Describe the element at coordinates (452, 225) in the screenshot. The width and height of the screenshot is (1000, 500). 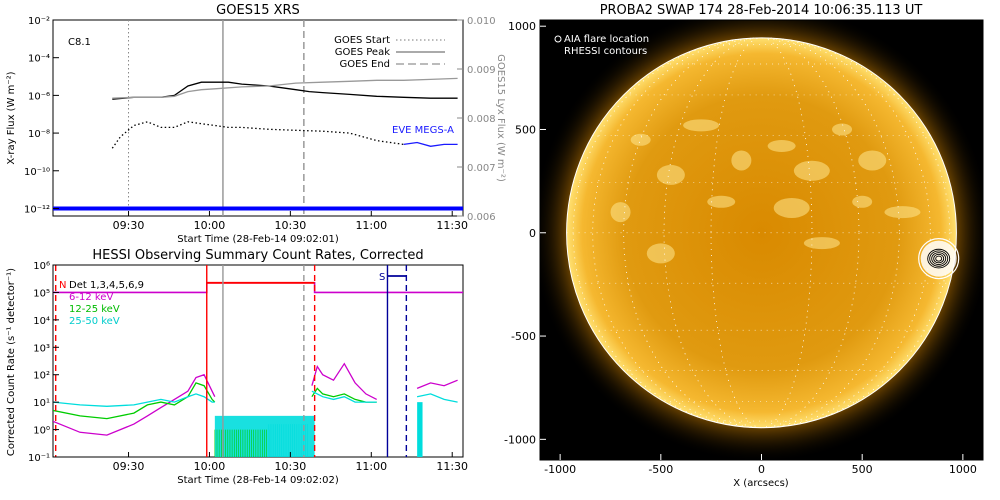
I see `goes-x-tick-label: 11:30` at that location.